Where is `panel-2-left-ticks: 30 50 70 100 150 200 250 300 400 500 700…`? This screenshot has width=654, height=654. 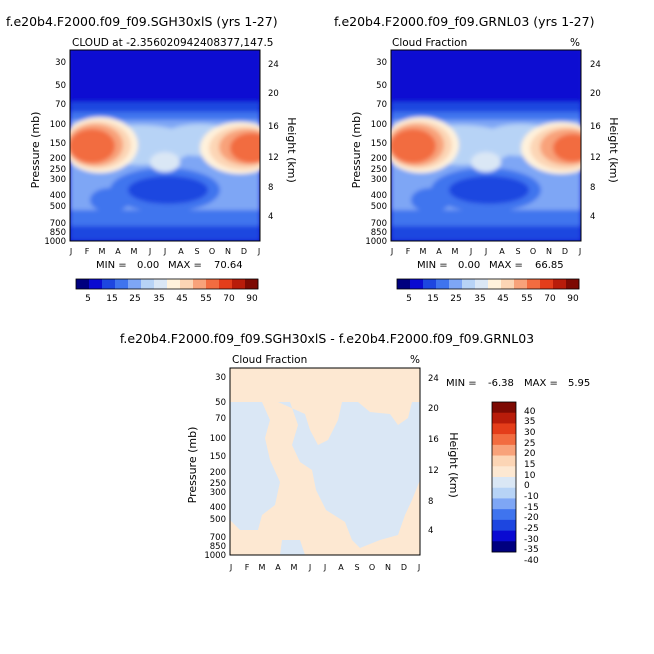
panel-2-left-ticks: 30 50 70 100 150 200 250 300 400 500 700… is located at coordinates (376, 152).